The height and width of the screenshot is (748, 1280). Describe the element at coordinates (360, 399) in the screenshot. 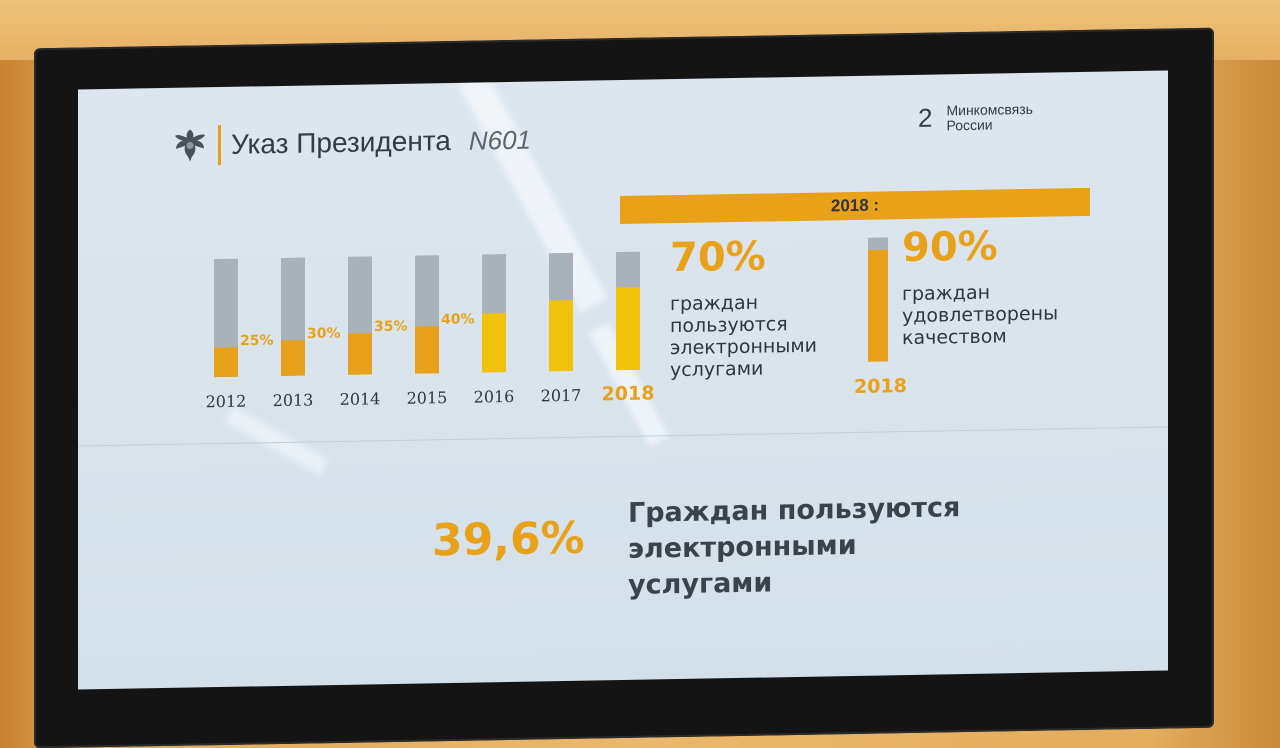

I see `x-tick-label: 2014` at that location.